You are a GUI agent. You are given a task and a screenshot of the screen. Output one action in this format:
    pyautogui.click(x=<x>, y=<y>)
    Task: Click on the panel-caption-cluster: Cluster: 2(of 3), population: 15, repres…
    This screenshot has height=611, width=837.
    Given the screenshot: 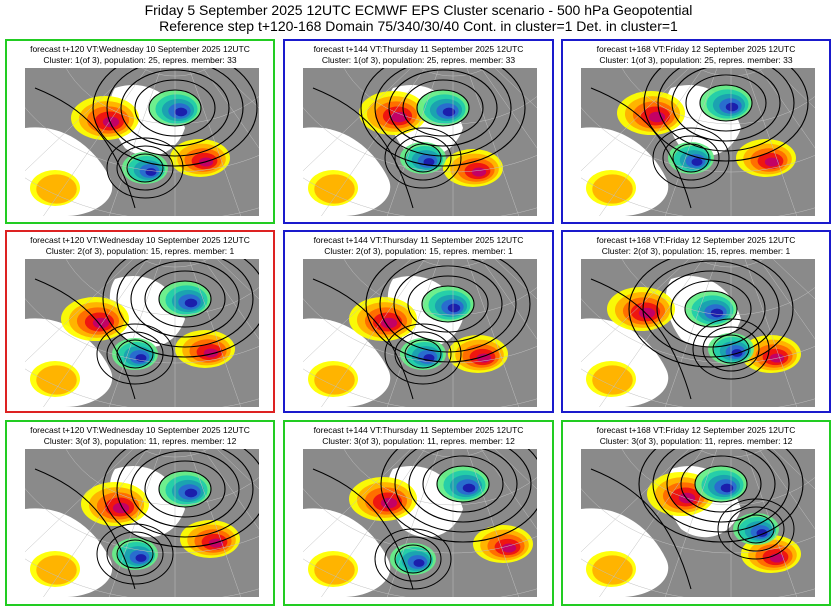 What is the action you would take?
    pyautogui.click(x=418, y=251)
    